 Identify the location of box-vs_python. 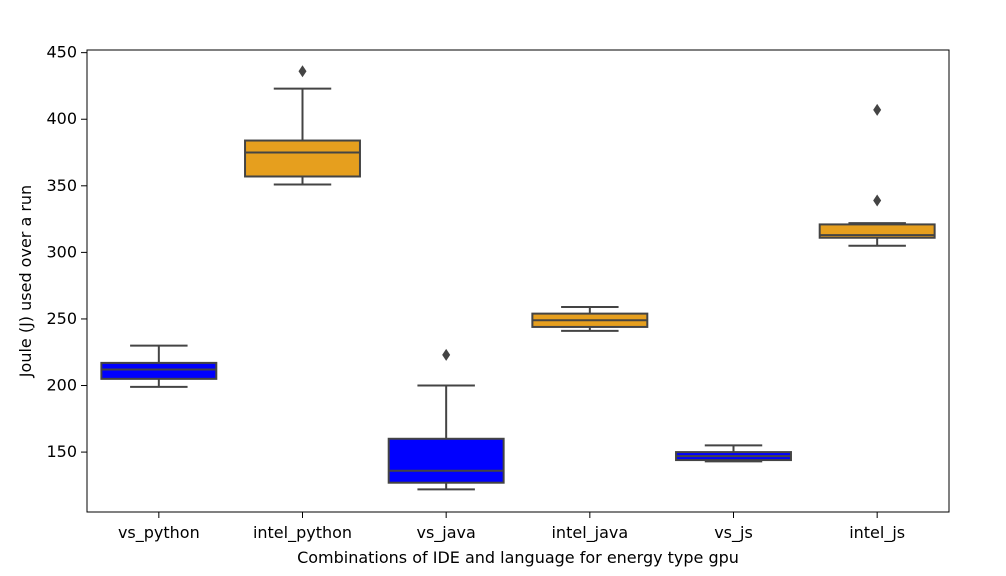
(159, 366).